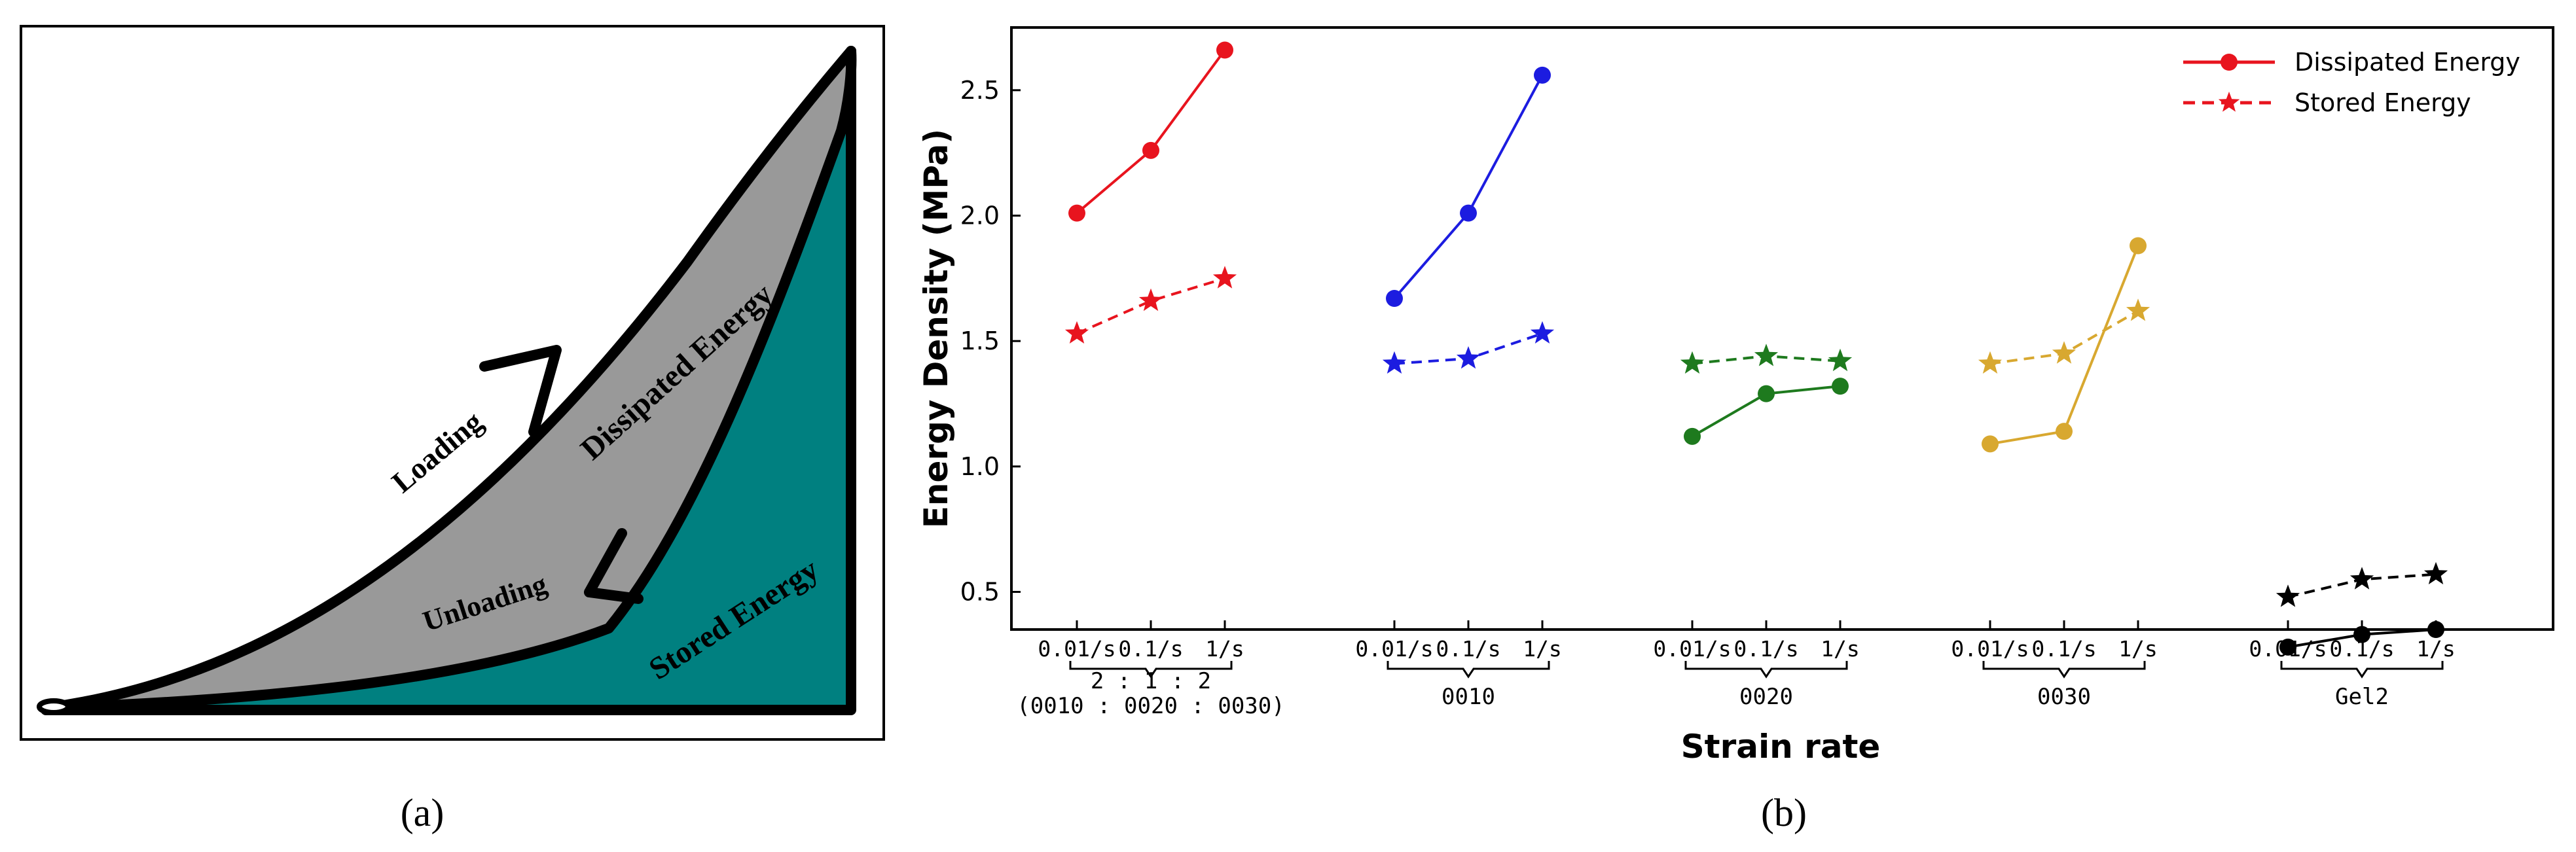 This screenshot has height=852, width=2576. I want to click on group-label: 2 : 1 : 2, so click(1151, 681).